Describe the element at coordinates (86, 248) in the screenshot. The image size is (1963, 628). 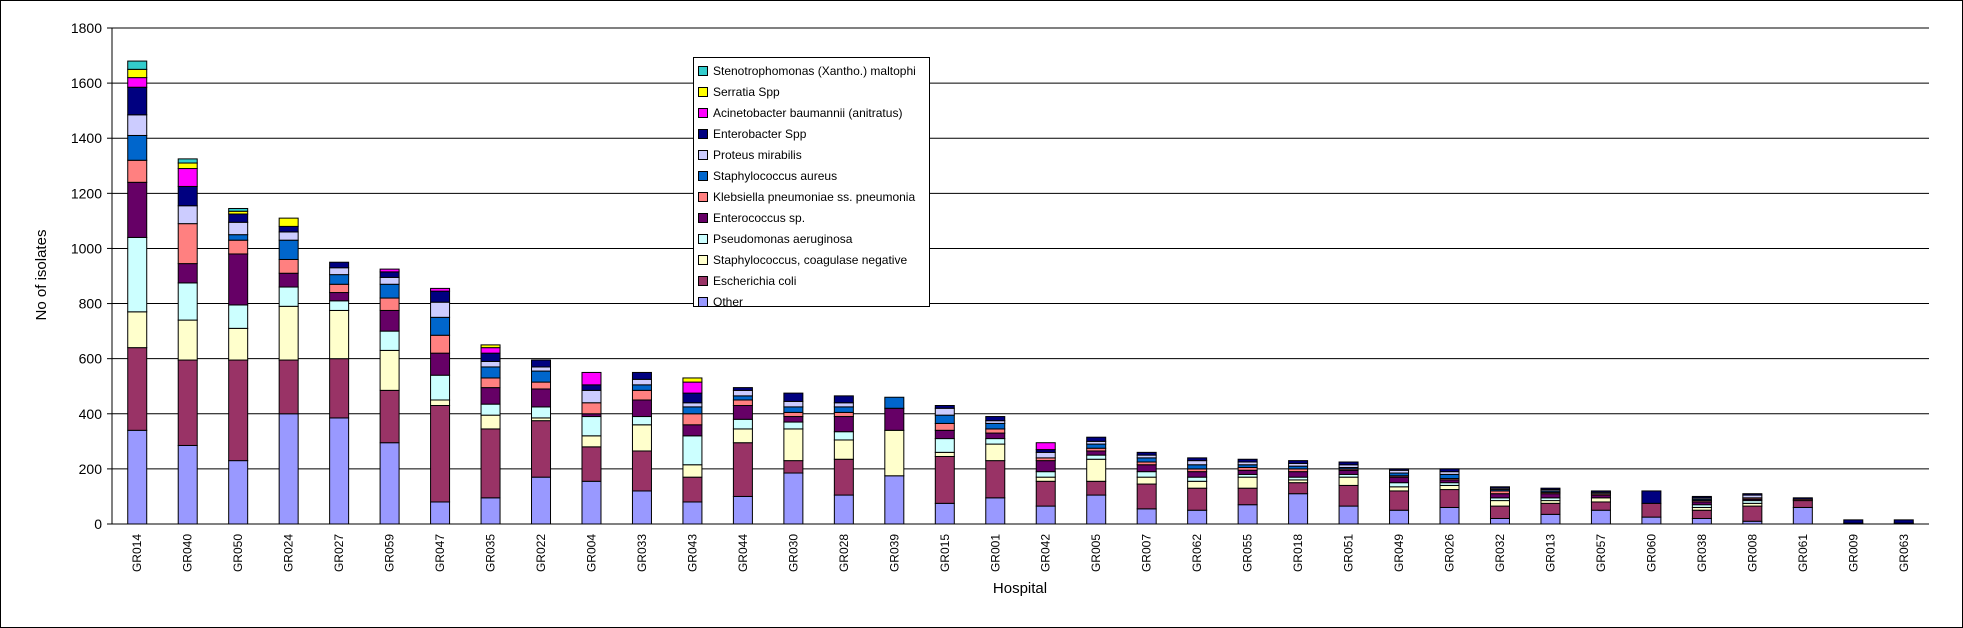
I see `y-tick-label: 1000` at that location.